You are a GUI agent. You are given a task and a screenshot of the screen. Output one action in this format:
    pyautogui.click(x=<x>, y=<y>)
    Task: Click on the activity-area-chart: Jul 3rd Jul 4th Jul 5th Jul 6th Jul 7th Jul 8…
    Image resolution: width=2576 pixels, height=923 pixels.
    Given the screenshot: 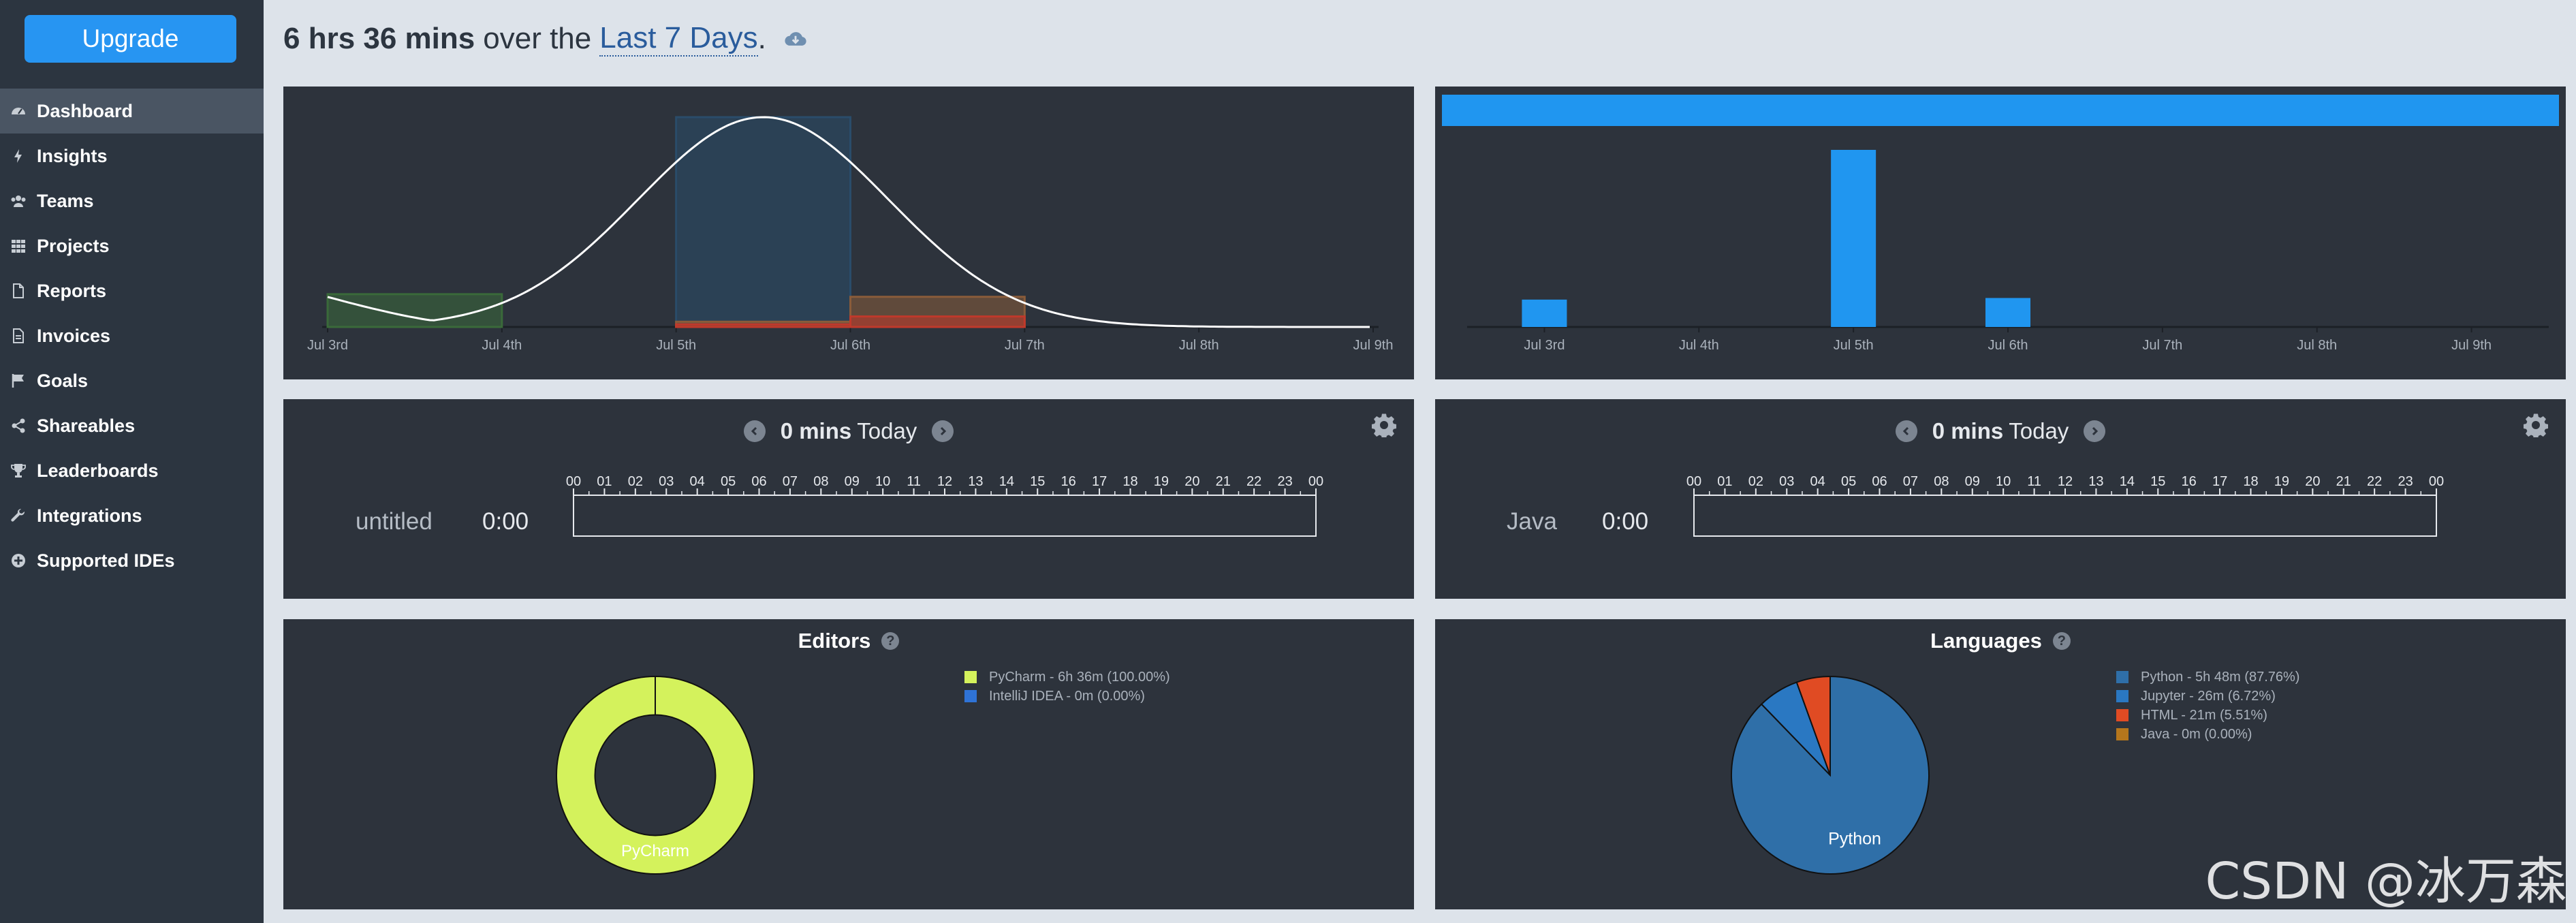 What is the action you would take?
    pyautogui.click(x=848, y=233)
    